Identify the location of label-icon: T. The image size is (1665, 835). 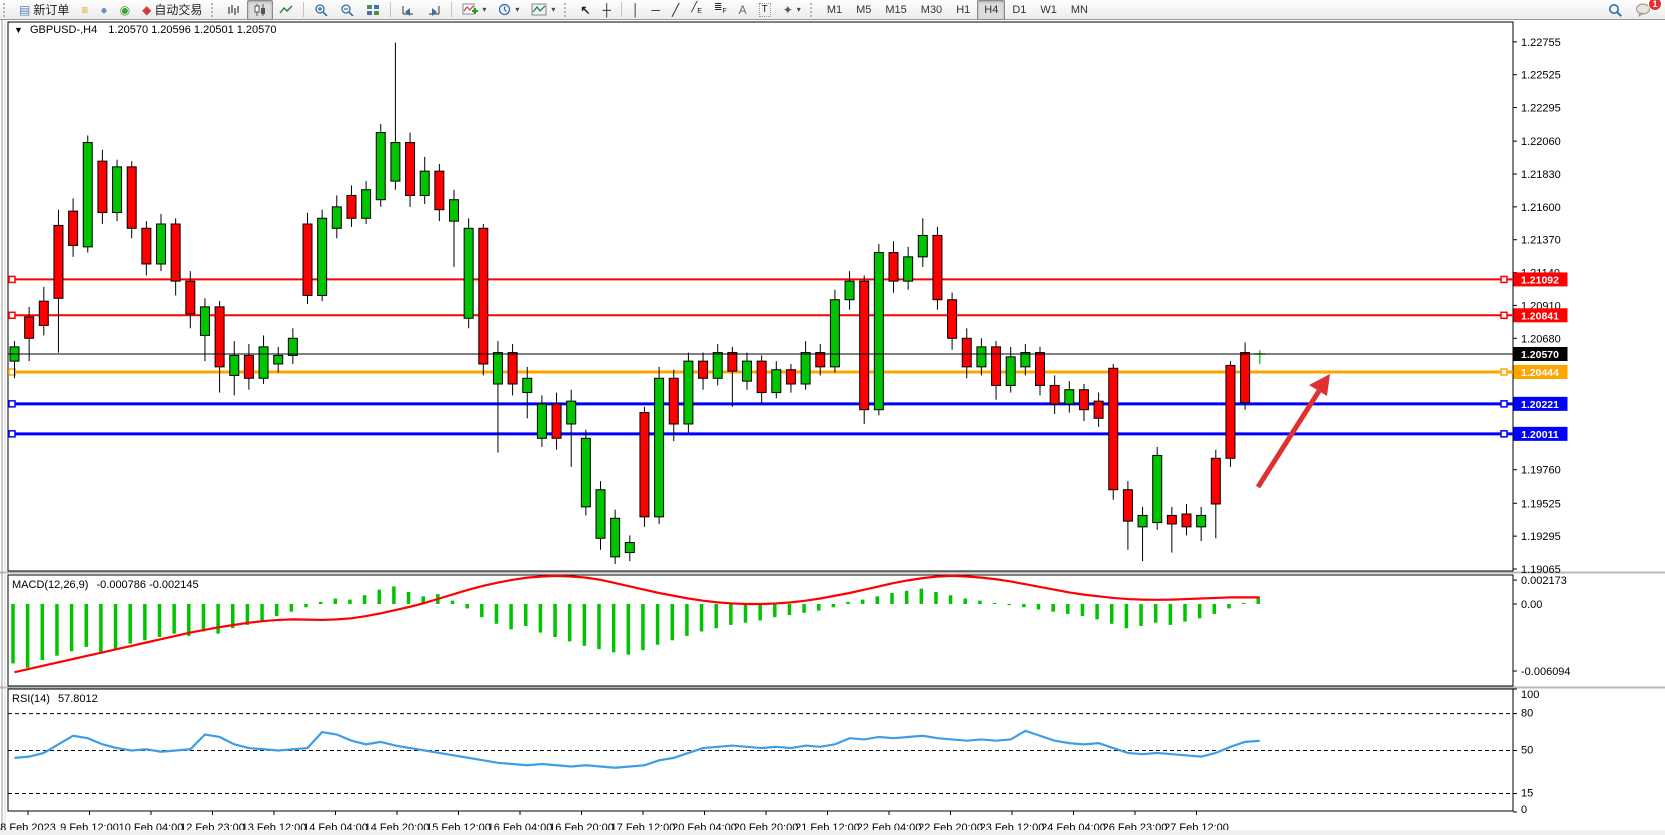
(764, 9).